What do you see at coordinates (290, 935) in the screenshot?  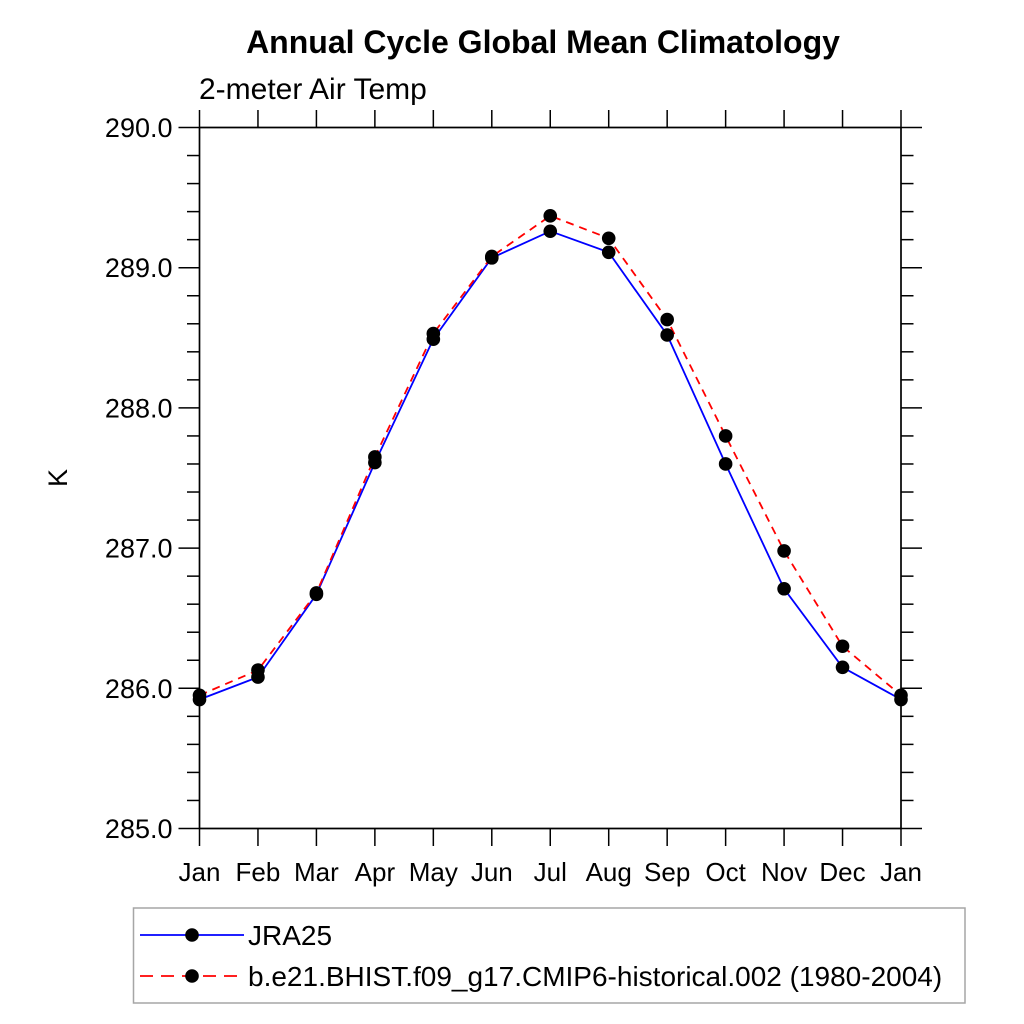 I see `legend-label-0: JRA25` at bounding box center [290, 935].